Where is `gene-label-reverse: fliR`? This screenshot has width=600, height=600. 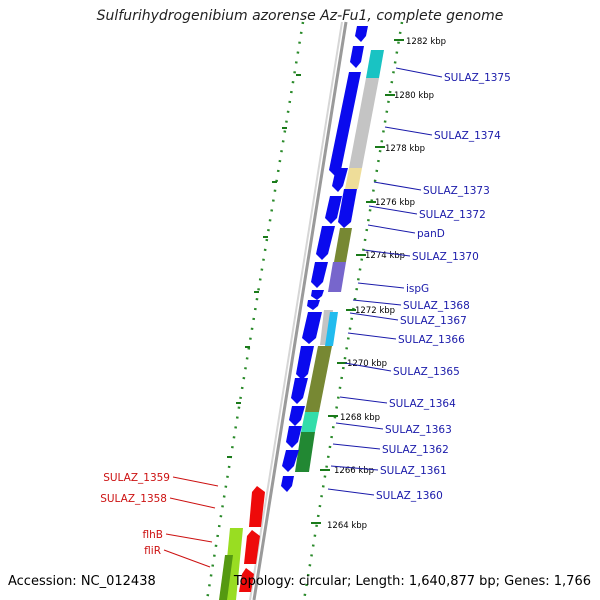 gene-label-reverse: fliR is located at coordinates (152, 551).